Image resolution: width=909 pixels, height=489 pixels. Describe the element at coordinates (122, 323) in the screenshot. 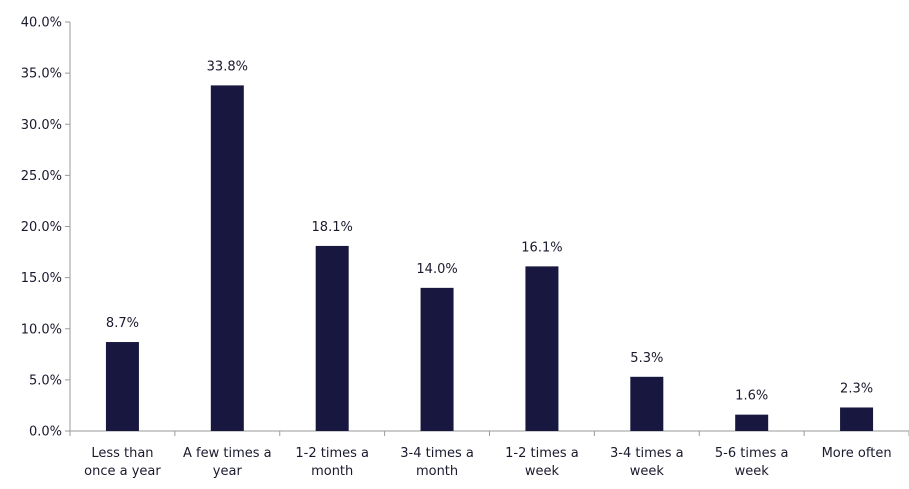

I see `data-label: 8.7%` at that location.